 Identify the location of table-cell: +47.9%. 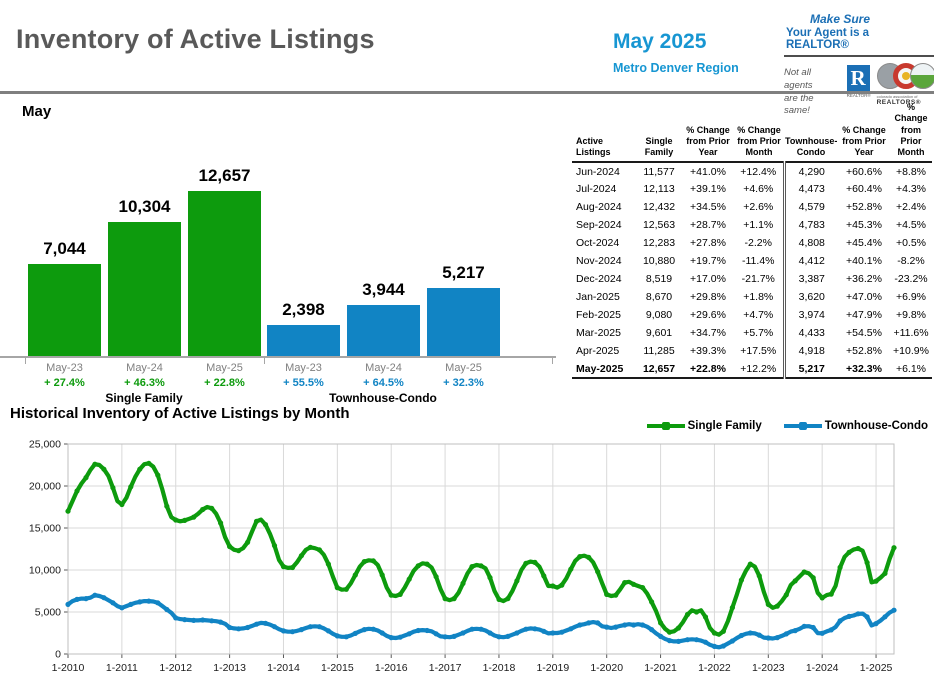
(864, 315).